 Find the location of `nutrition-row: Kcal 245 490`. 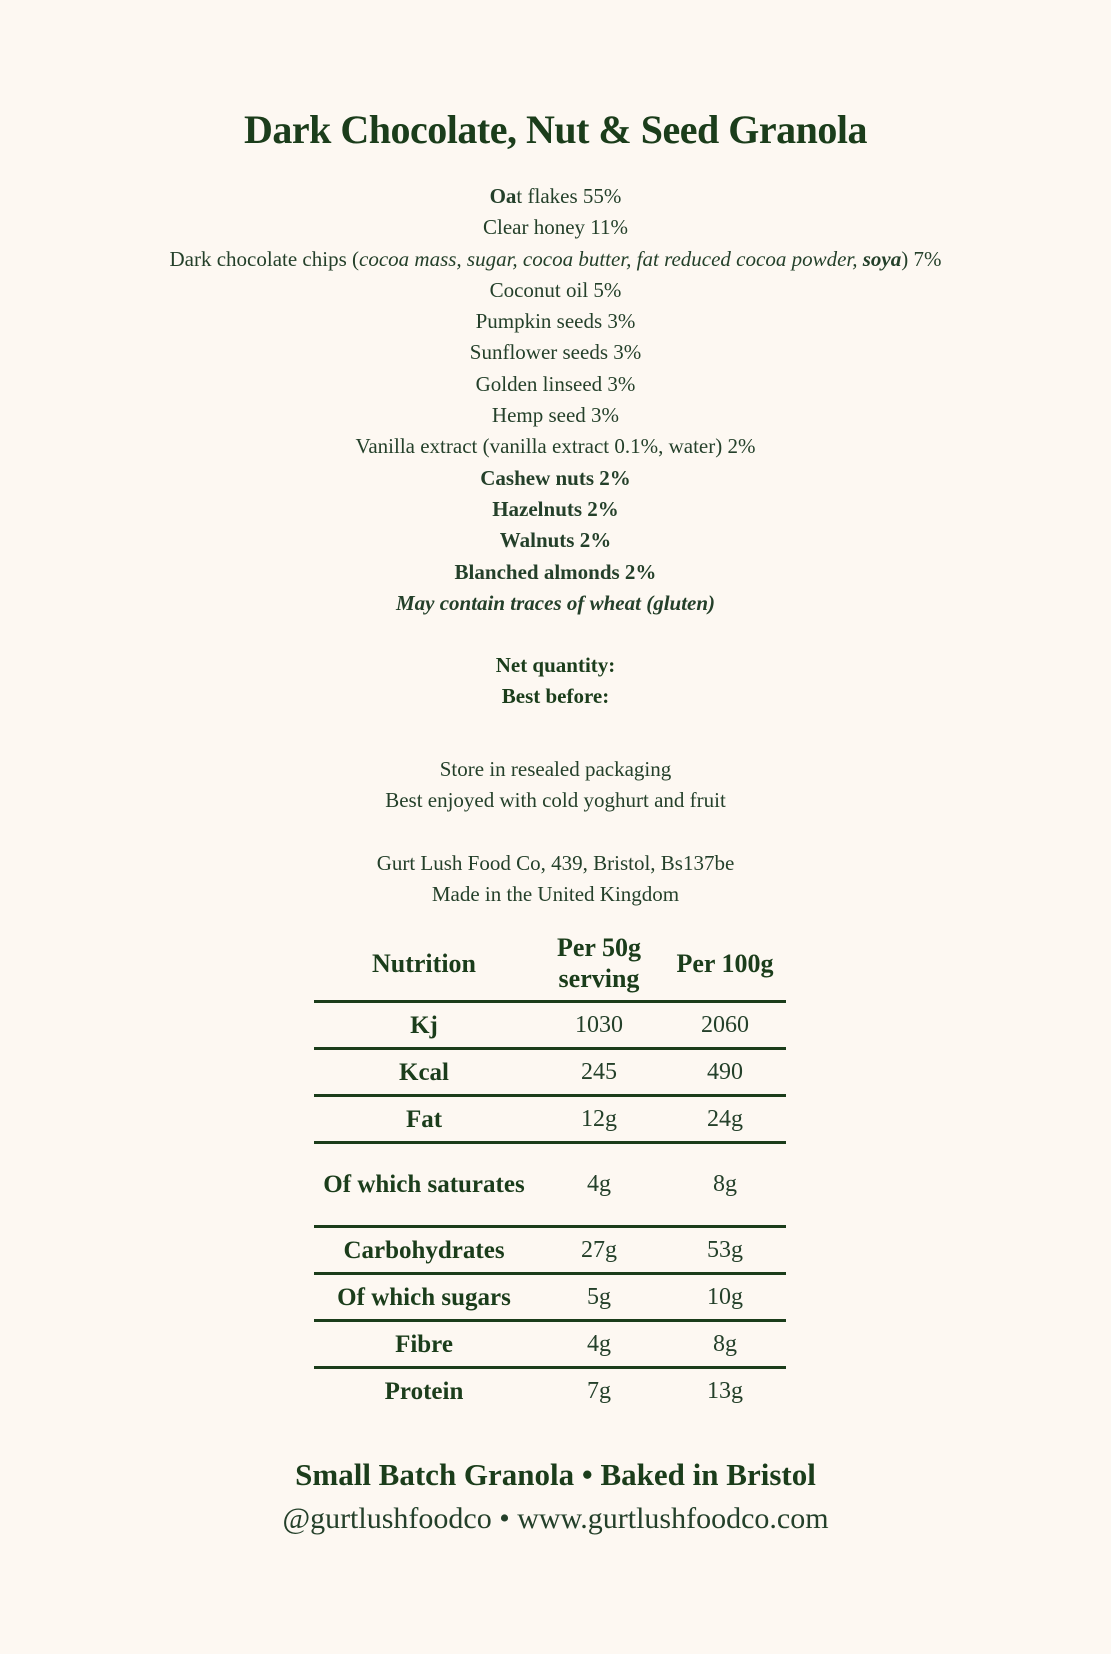

nutrition-row: Kcal 245 490 is located at coordinates (550, 1071).